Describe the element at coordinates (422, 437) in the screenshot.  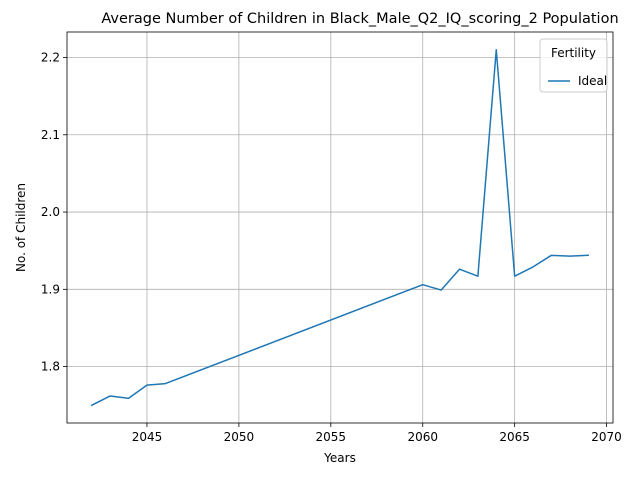
I see `x-tick-label: 2060` at that location.